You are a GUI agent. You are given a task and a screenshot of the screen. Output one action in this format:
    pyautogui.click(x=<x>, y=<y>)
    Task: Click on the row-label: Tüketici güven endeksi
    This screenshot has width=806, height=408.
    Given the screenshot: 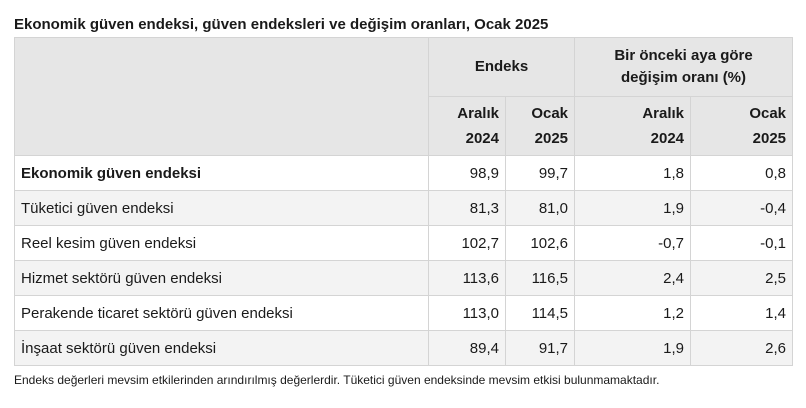 What is the action you would take?
    pyautogui.click(x=221, y=208)
    